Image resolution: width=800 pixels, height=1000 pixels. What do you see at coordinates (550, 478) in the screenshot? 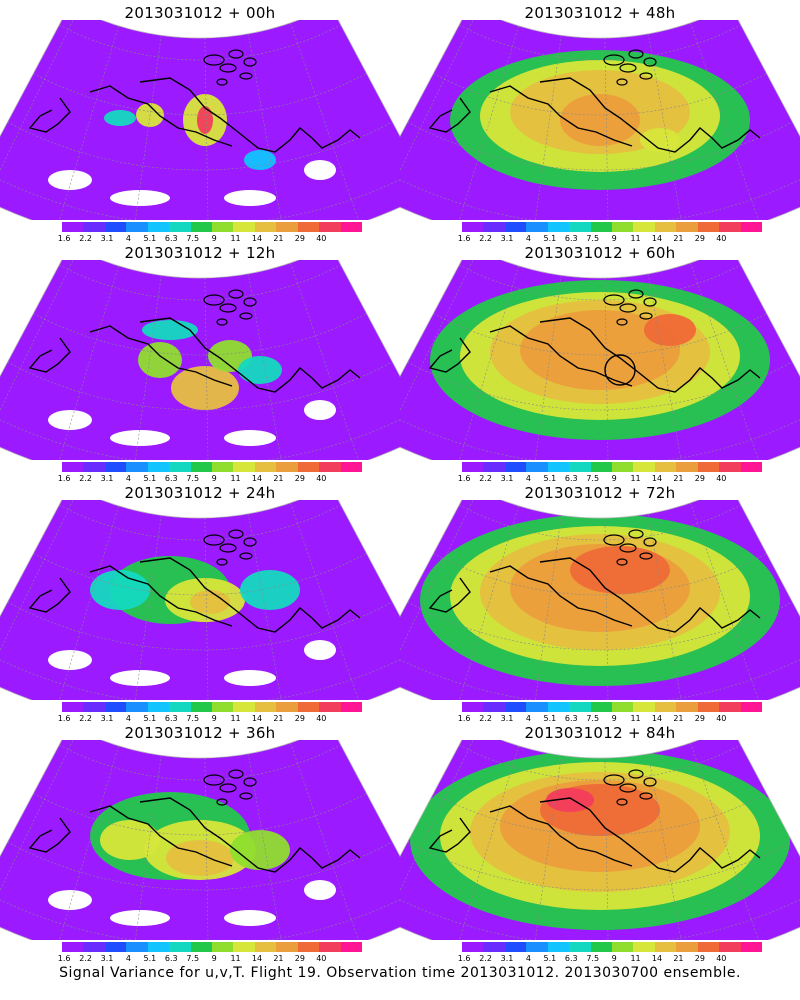
I see `colorbar-label: 5.1` at bounding box center [550, 478].